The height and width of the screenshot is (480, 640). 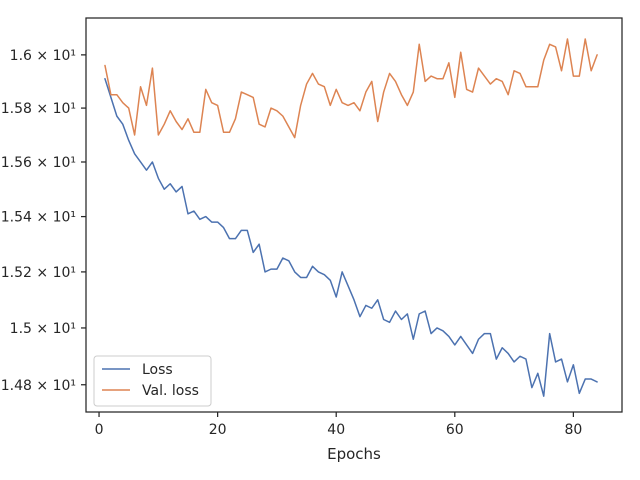 I want to click on y-tick-label: 1.6 × 10¹, so click(x=43, y=56).